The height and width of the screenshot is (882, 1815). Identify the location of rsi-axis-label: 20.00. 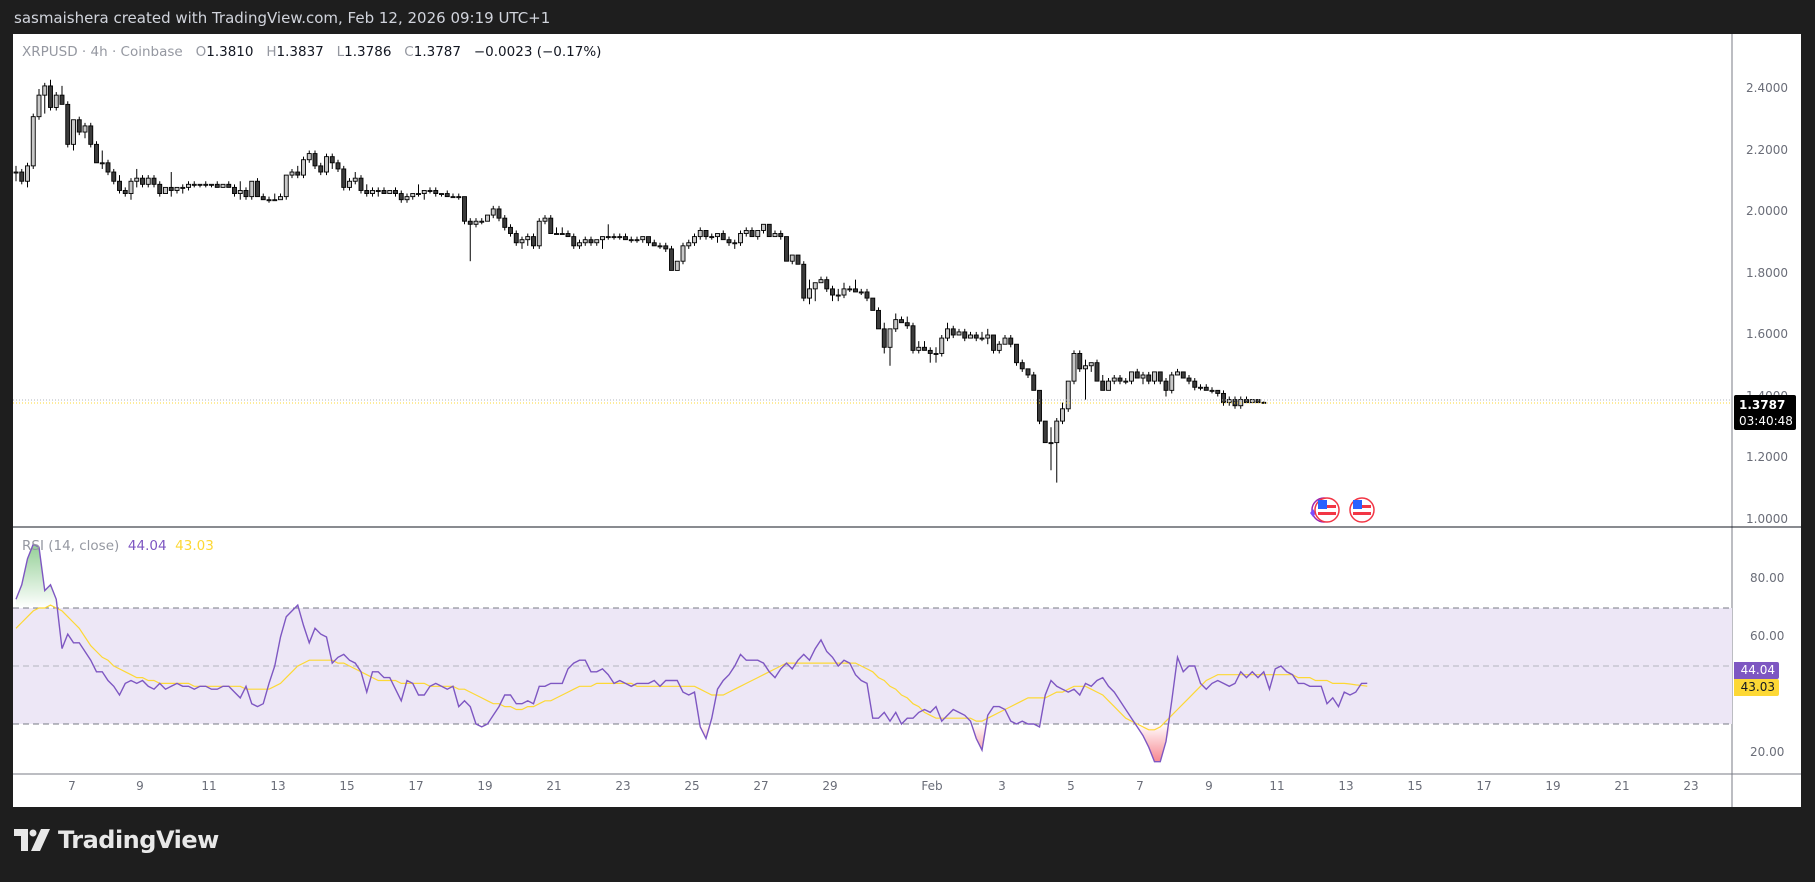
(1767, 752).